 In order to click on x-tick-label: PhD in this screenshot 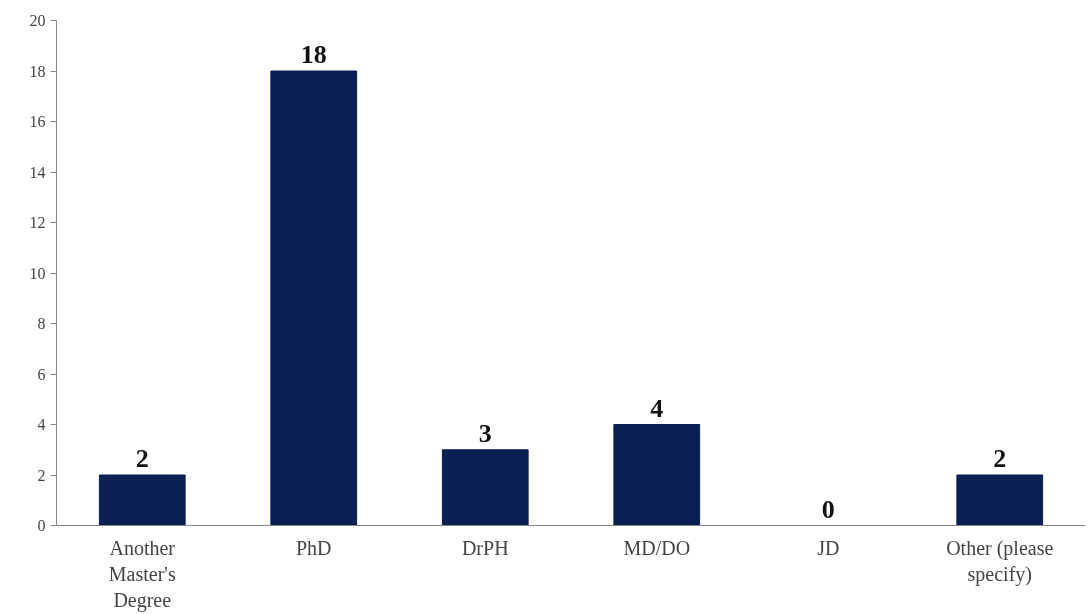, I will do `click(313, 547)`.